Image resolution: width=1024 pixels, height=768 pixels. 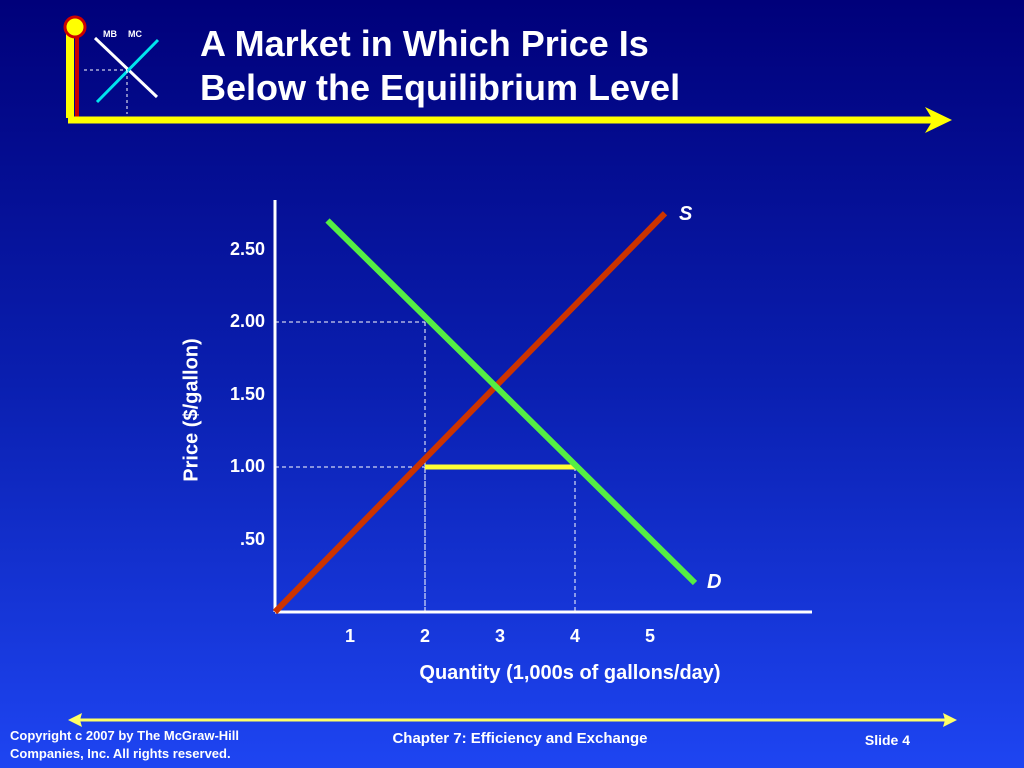 What do you see at coordinates (111, 66) in the screenshot?
I see `mb-mc-logo-icon: MB MC` at bounding box center [111, 66].